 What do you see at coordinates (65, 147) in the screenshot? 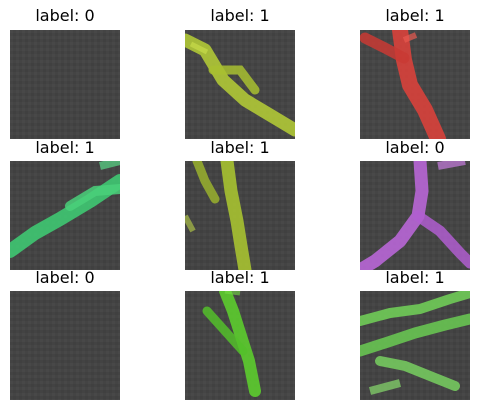
I see `panel-label-4: label: 1` at bounding box center [65, 147].